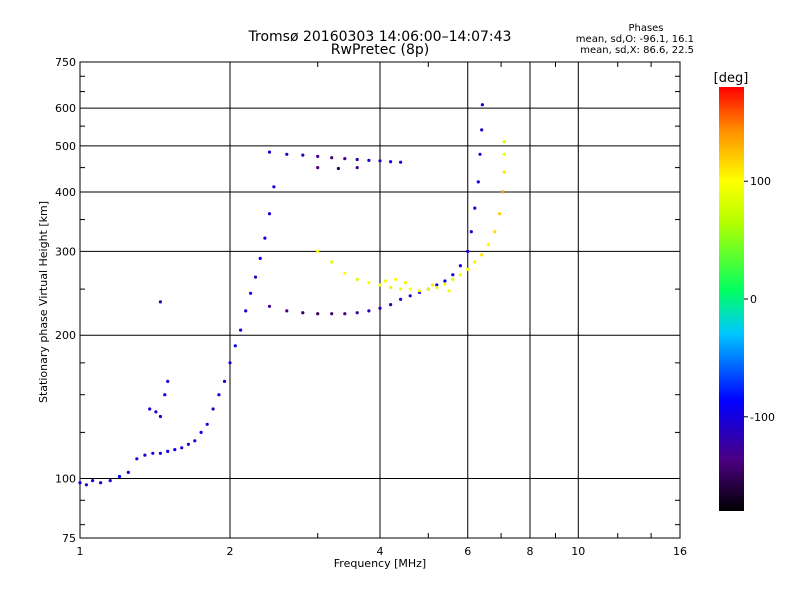 The height and width of the screenshot is (600, 800). I want to click on colorbar-ticks: 100 0 -100, so click(759, 299).